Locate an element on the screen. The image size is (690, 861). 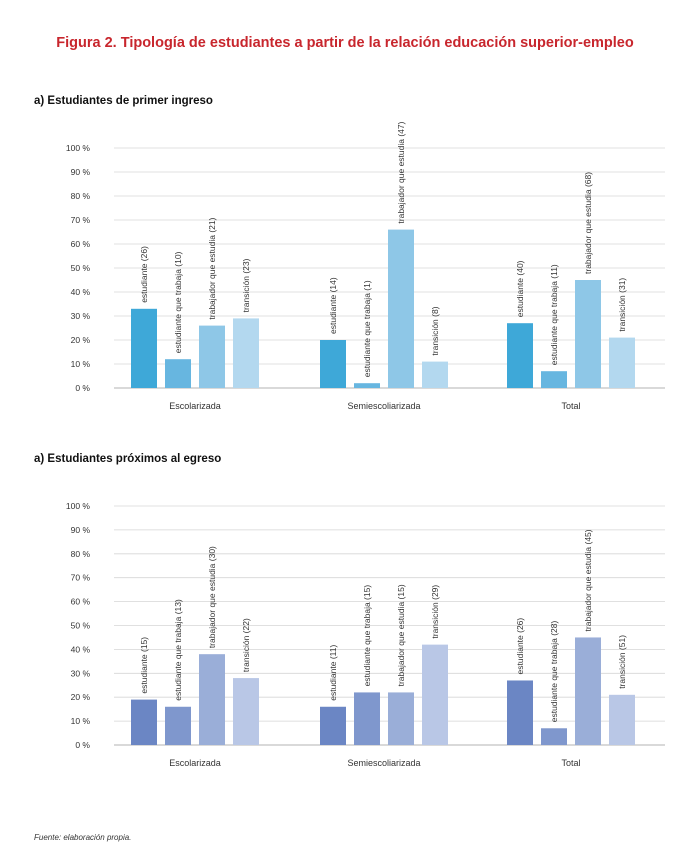
bar-label: estudiante que trabaja (10) is located at coordinates (178, 302).